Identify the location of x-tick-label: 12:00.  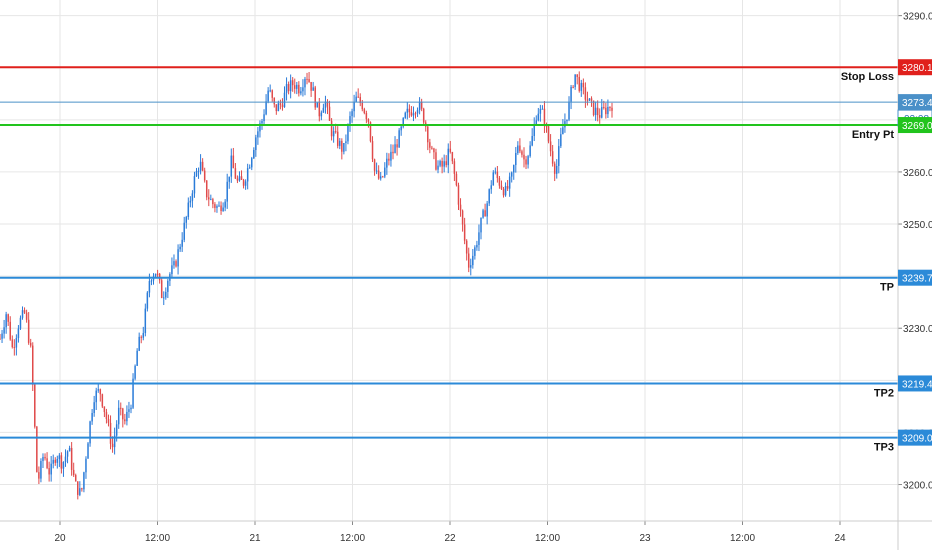
(352, 538).